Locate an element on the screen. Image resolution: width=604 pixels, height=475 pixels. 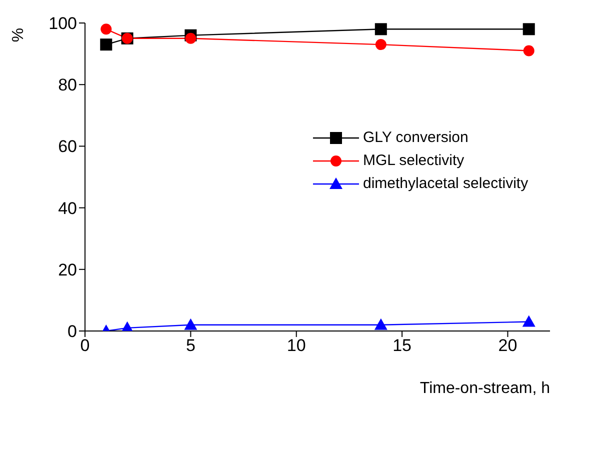
y-tick-label: 0 is located at coordinates (72, 332).